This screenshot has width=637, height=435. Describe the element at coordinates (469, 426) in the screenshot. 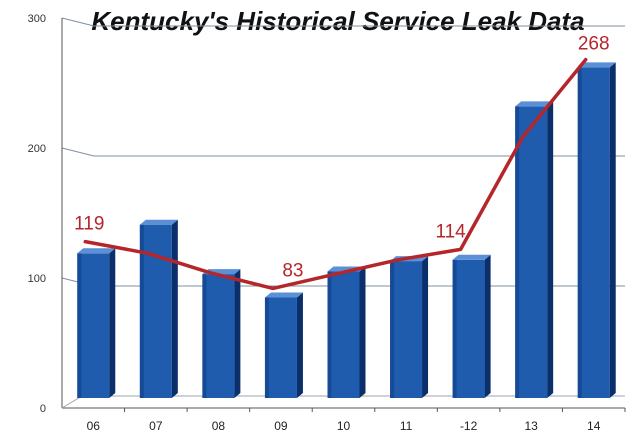

I see `x-tick-label: -12` at that location.